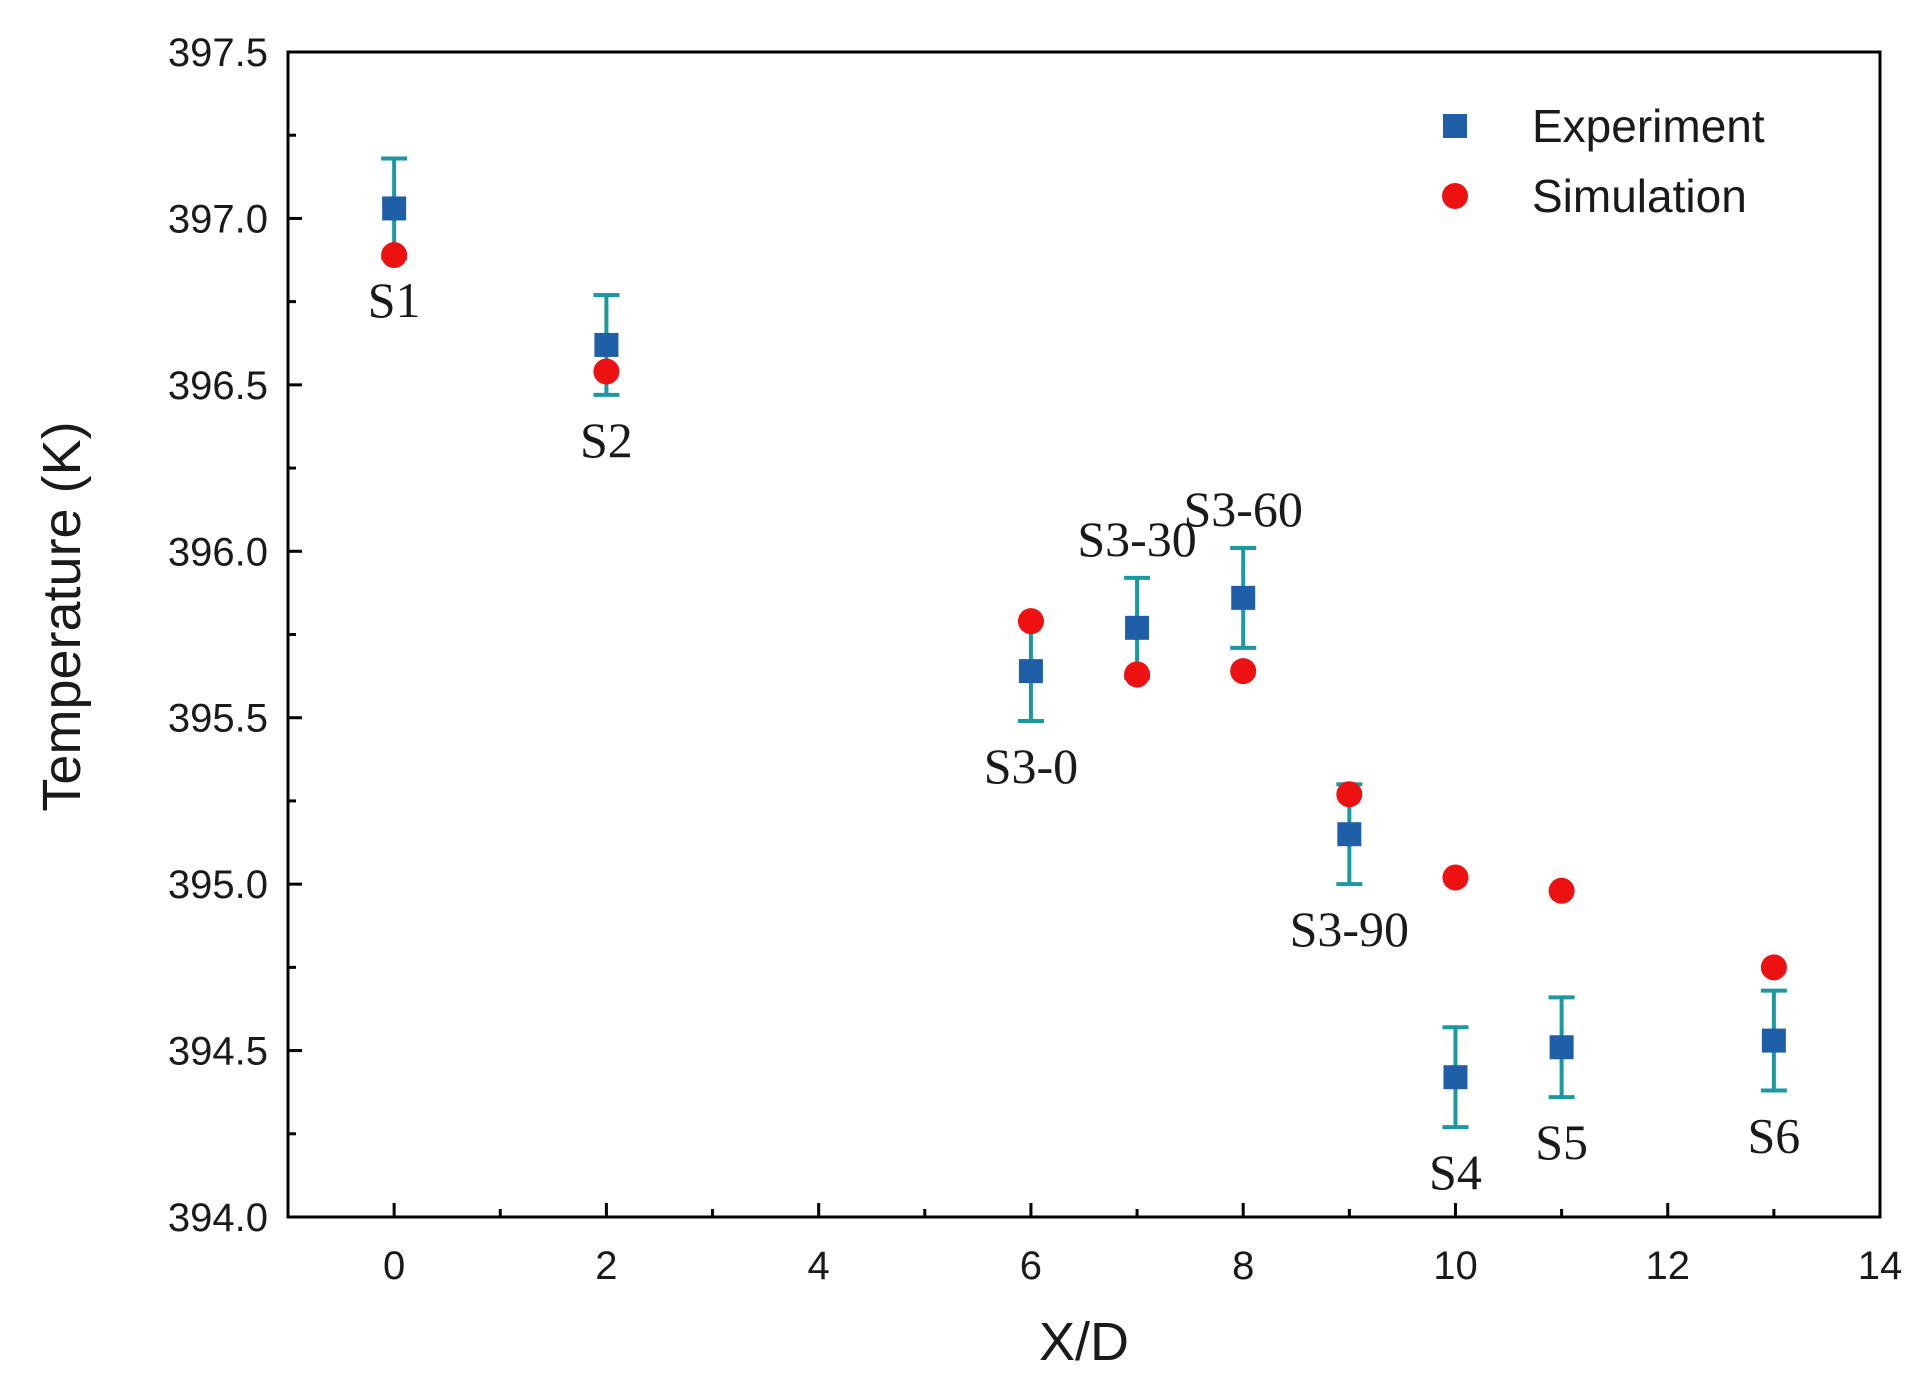 This screenshot has width=1913, height=1379. What do you see at coordinates (1667, 1266) in the screenshot?
I see `x-tick-label: 12` at bounding box center [1667, 1266].